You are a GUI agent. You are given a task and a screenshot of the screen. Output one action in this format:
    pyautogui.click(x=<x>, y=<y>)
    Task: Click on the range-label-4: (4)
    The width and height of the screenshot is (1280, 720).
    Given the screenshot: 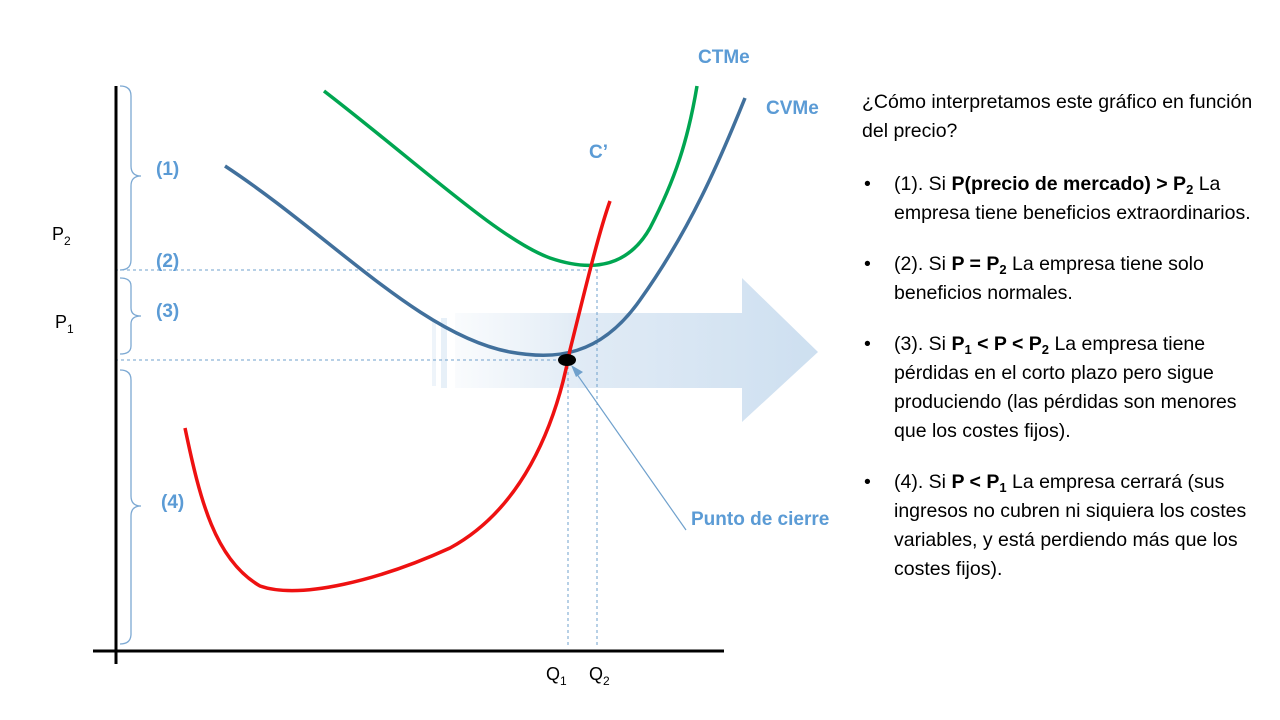 What is the action you would take?
    pyautogui.click(x=172, y=502)
    